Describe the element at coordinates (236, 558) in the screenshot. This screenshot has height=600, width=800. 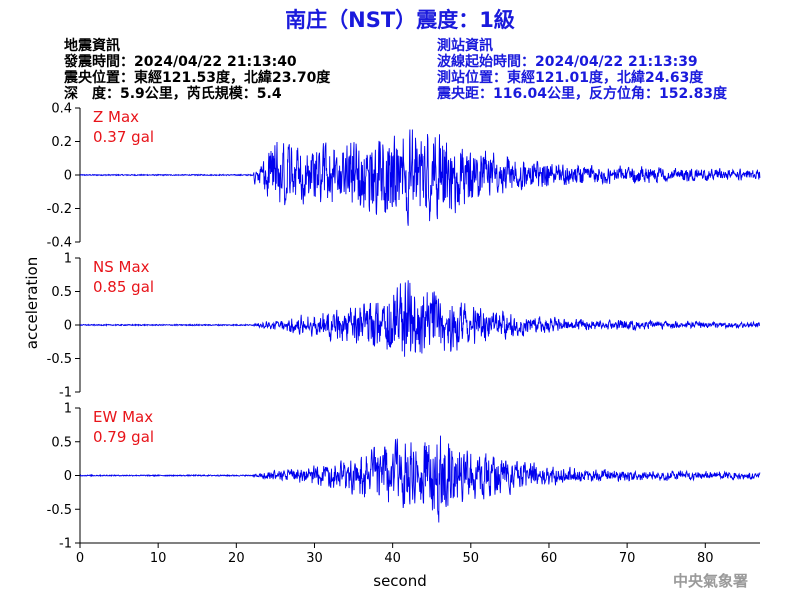
I see `x-tick-label: 20` at that location.